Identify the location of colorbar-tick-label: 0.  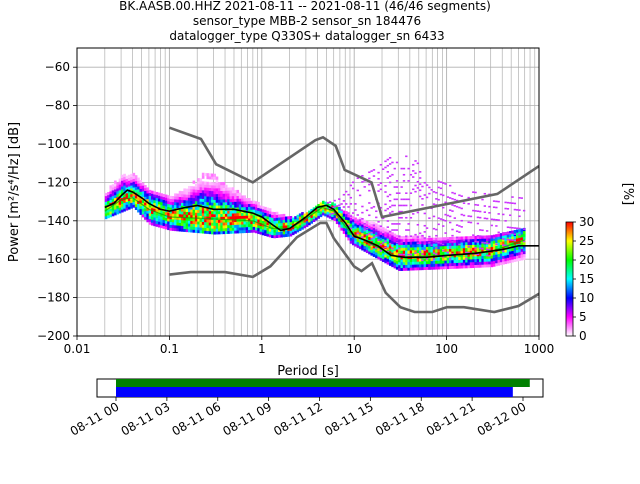
(583, 336).